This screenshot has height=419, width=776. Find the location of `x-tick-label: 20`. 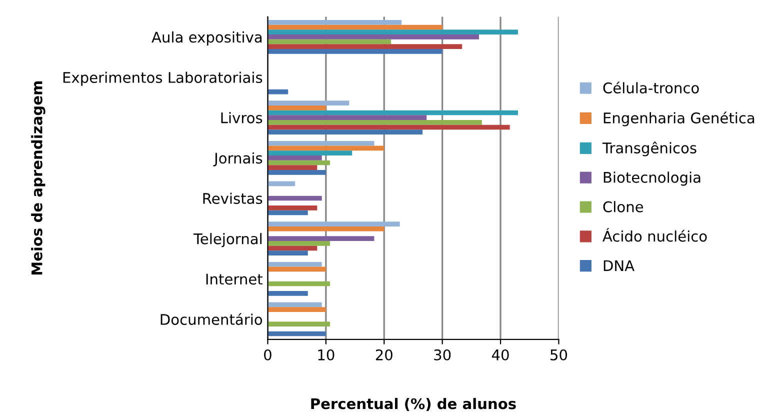

x-tick-label: 20 is located at coordinates (384, 354).